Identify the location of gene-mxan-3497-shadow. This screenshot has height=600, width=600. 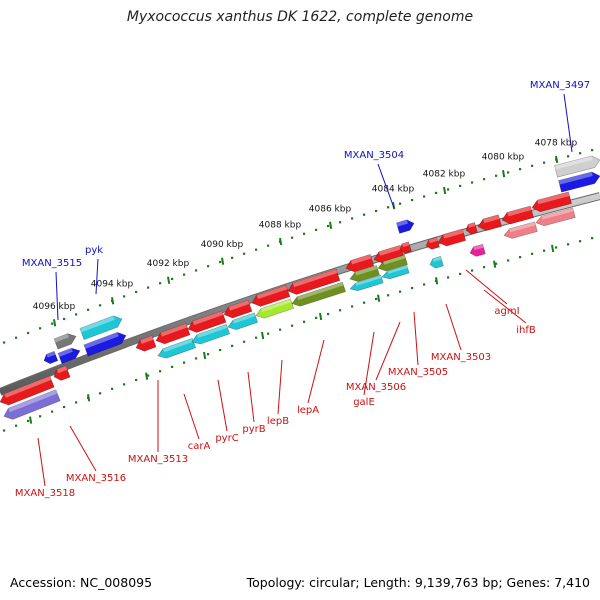
(577, 166).